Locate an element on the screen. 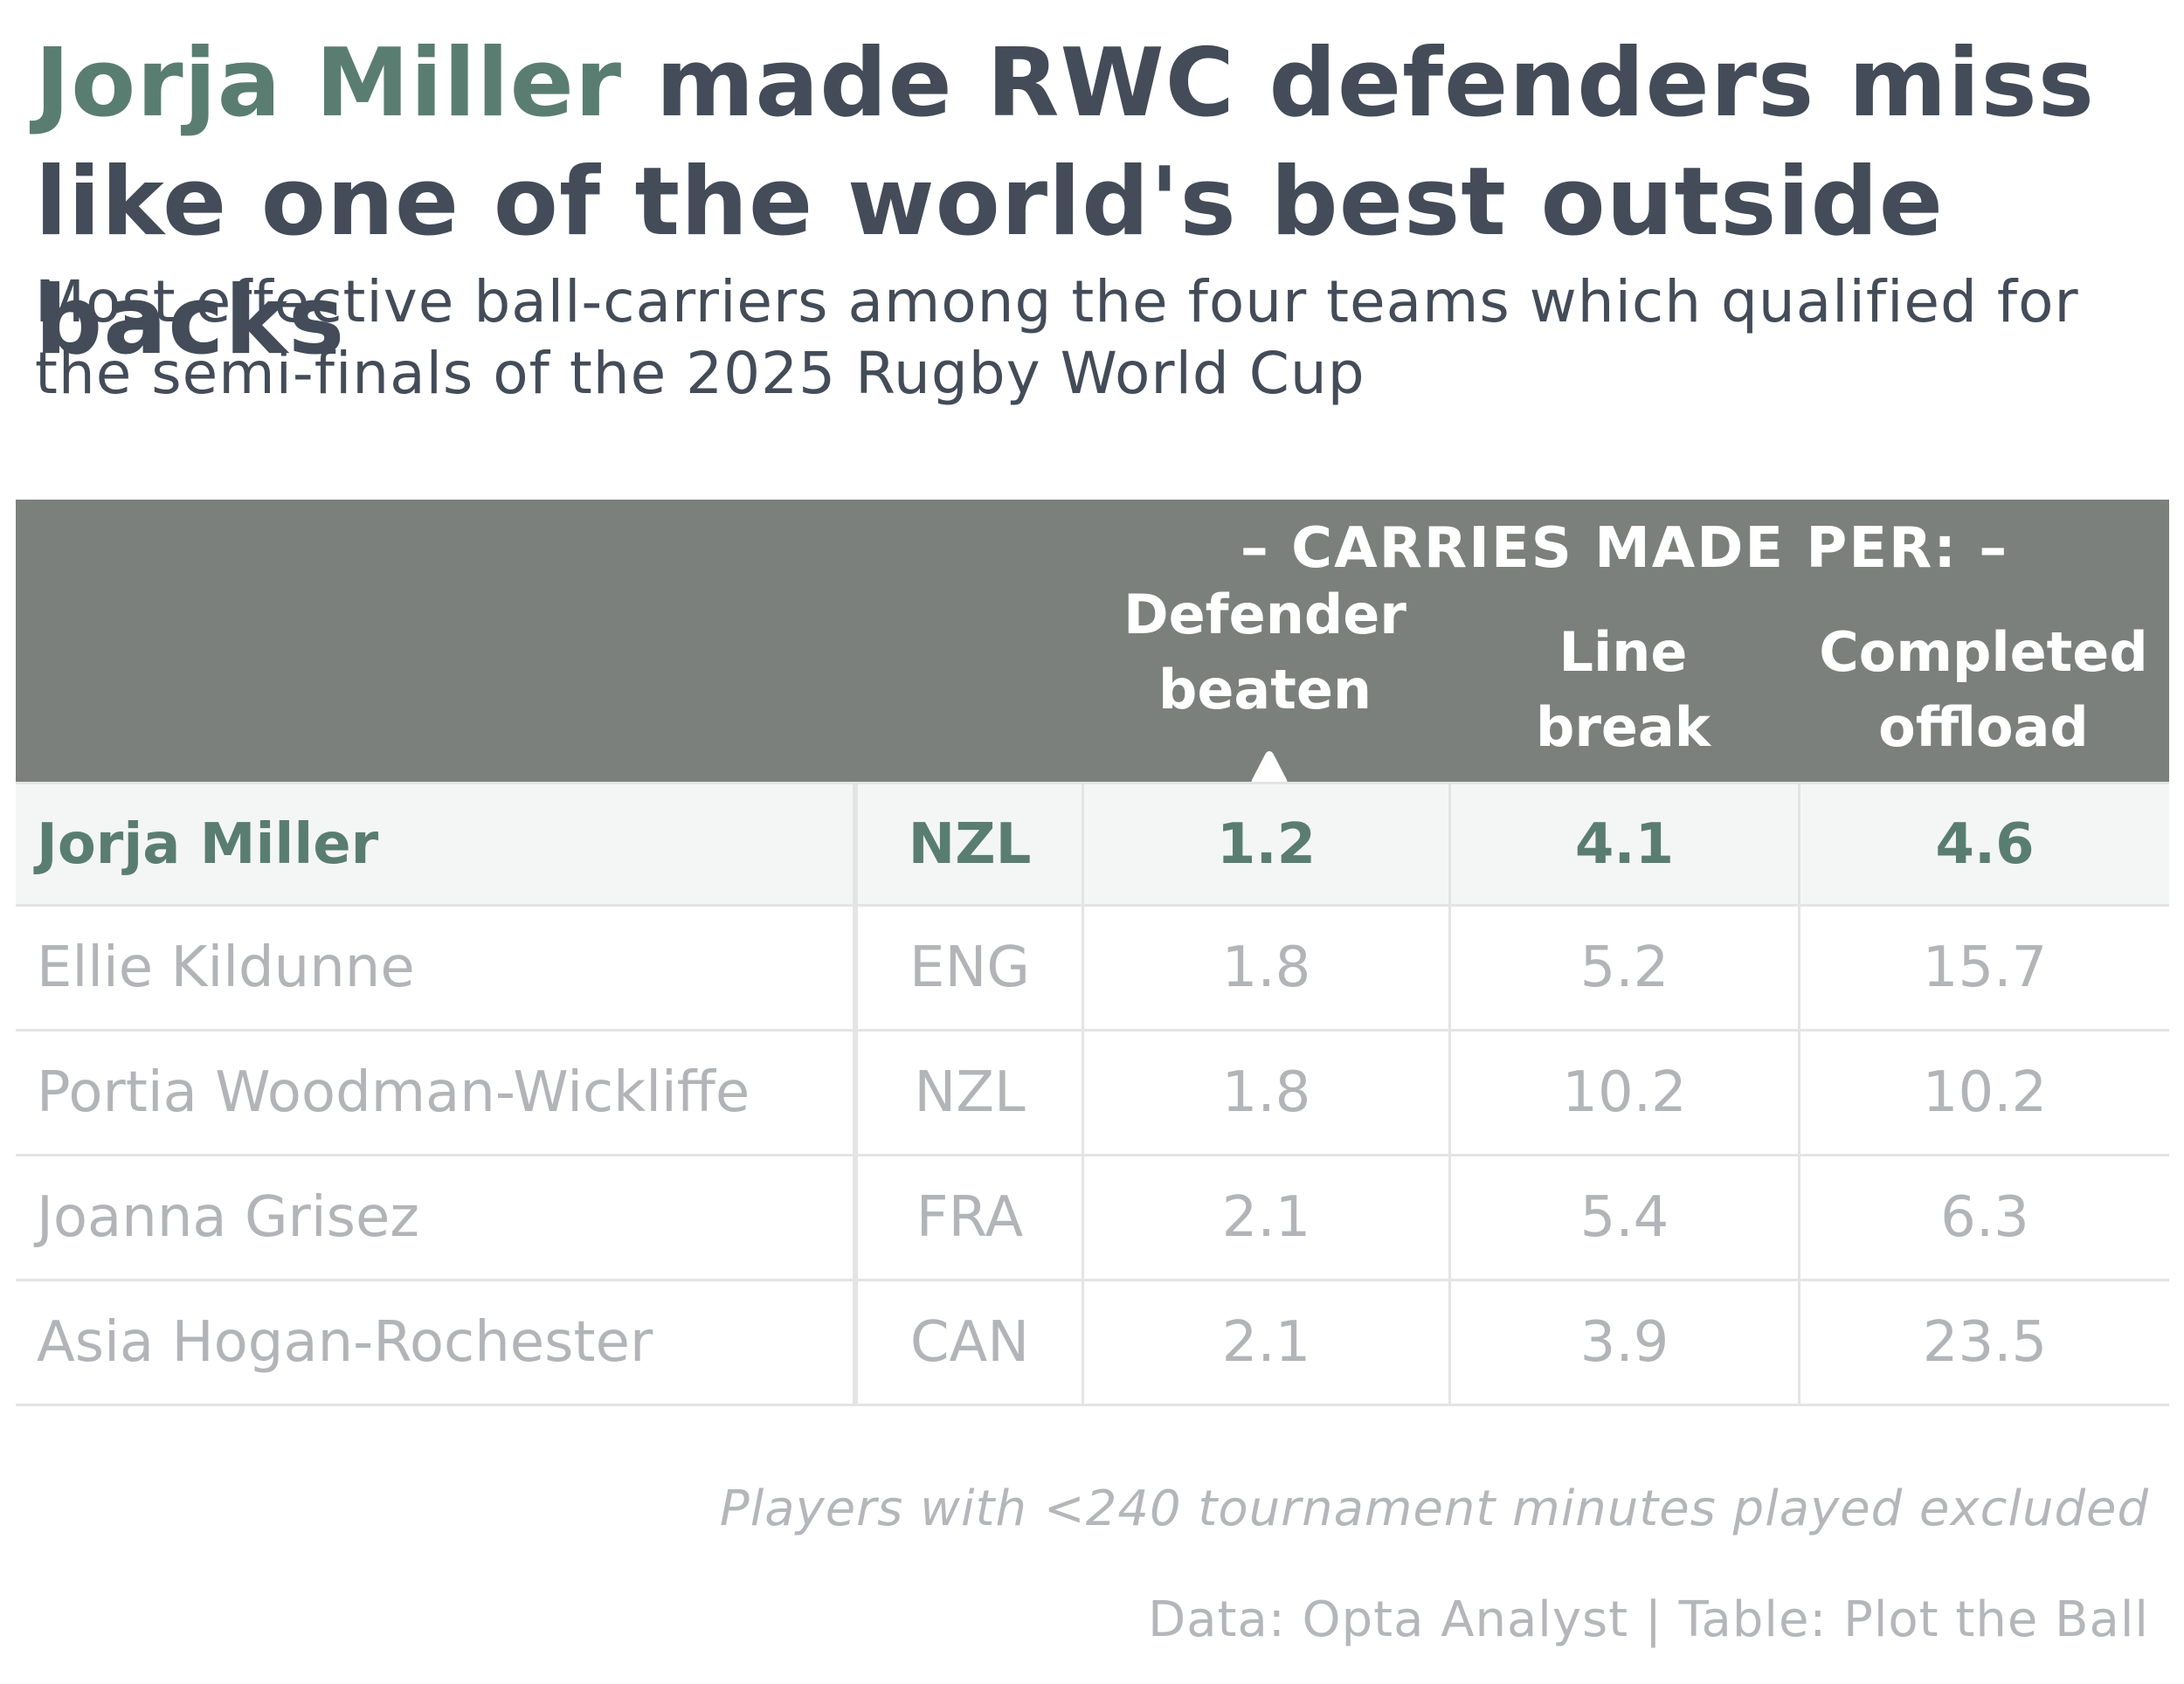 Image resolution: width=2184 pixels, height=1684 pixels. title-highlight: Jorja Miller is located at coordinates (329, 83).